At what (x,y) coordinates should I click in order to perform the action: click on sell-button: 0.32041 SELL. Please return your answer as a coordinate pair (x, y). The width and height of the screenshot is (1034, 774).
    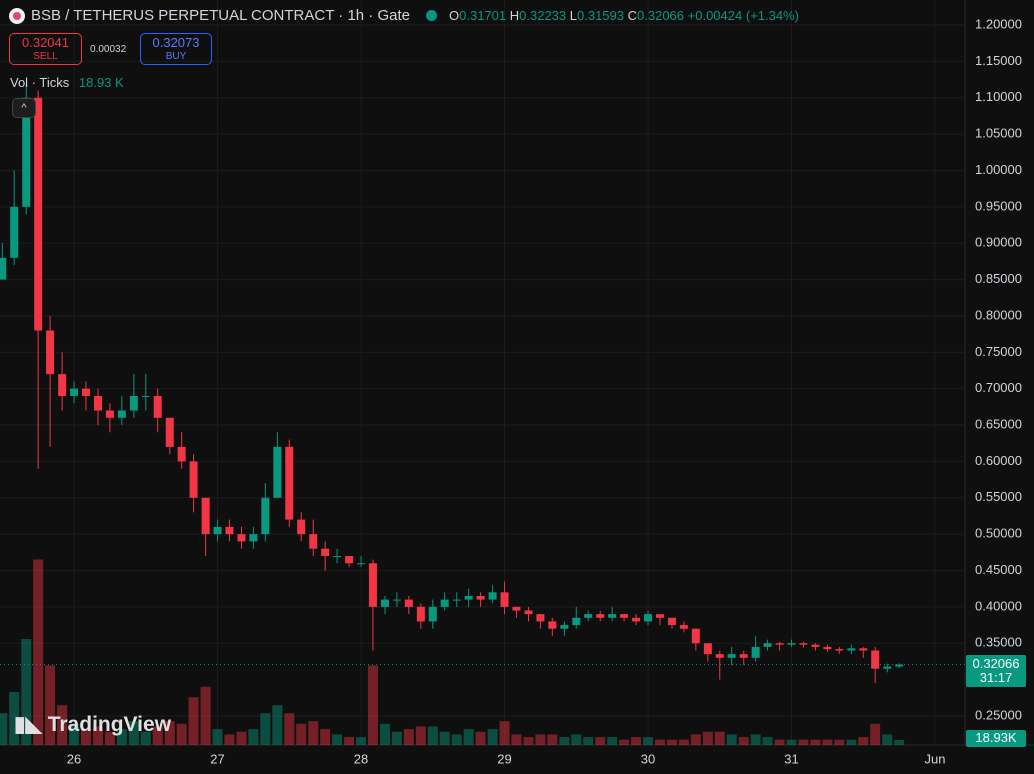
    Looking at the image, I should click on (45, 49).